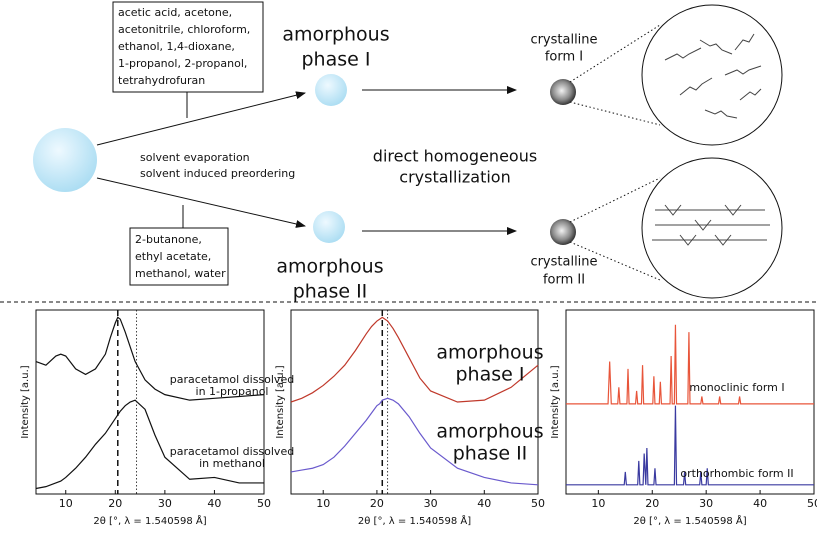 This screenshot has width=817, height=533. Describe the element at coordinates (490, 375) in the screenshot. I see `pattern-label: phase I` at that location.